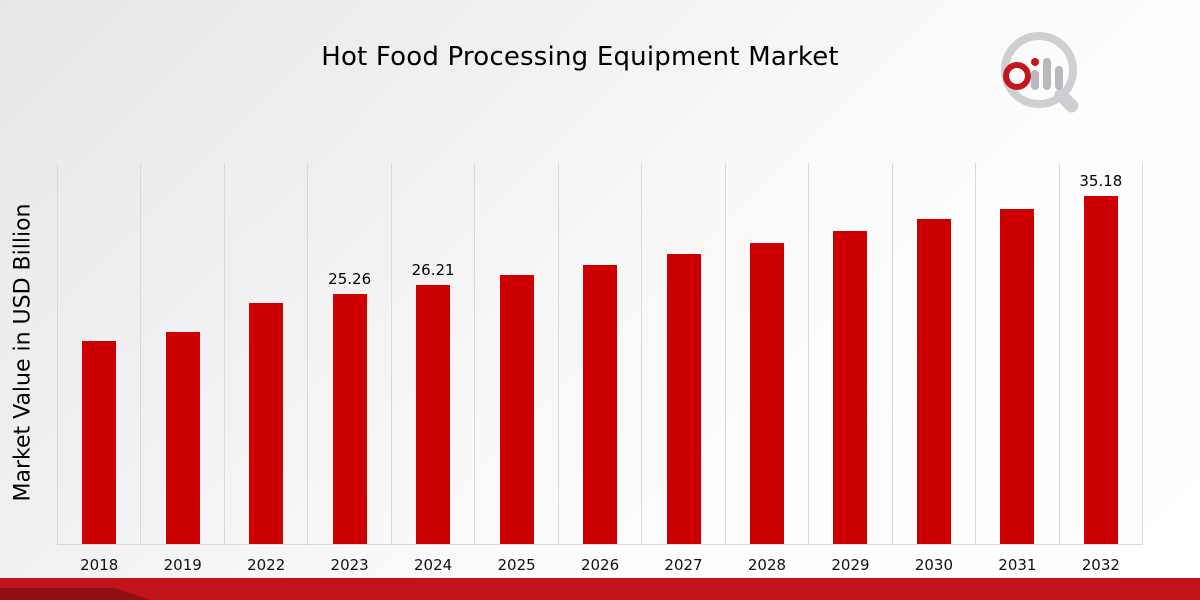 The height and width of the screenshot is (600, 1200). I want to click on bar-2024, so click(433, 414).